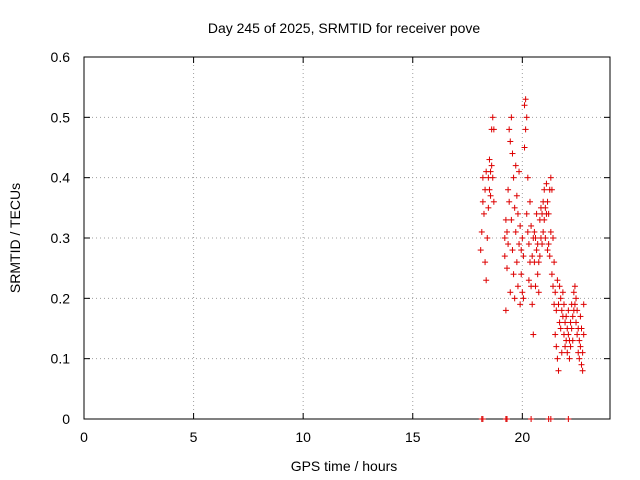  What do you see at coordinates (61, 178) in the screenshot?
I see `y-tick-label: 0.4` at bounding box center [61, 178].